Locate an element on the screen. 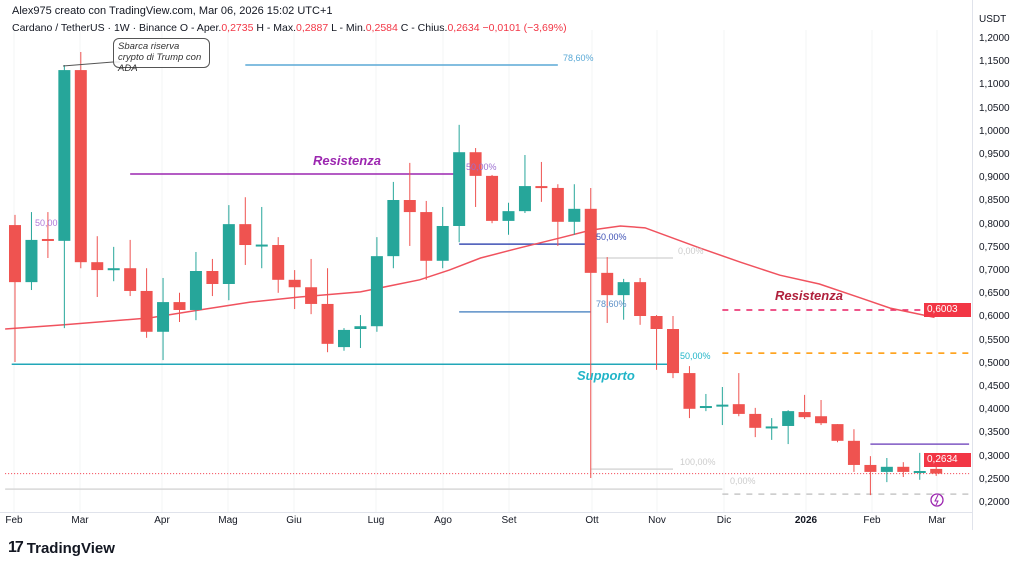 Image resolution: width=1024 pixels, height=568 pixels. price-tick: 0,5000 is located at coordinates (994, 363).